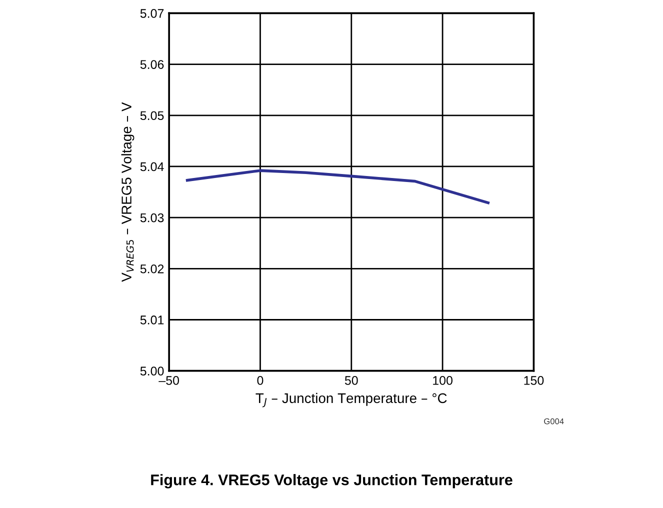  I want to click on x-tick-label: –50, so click(169, 380).